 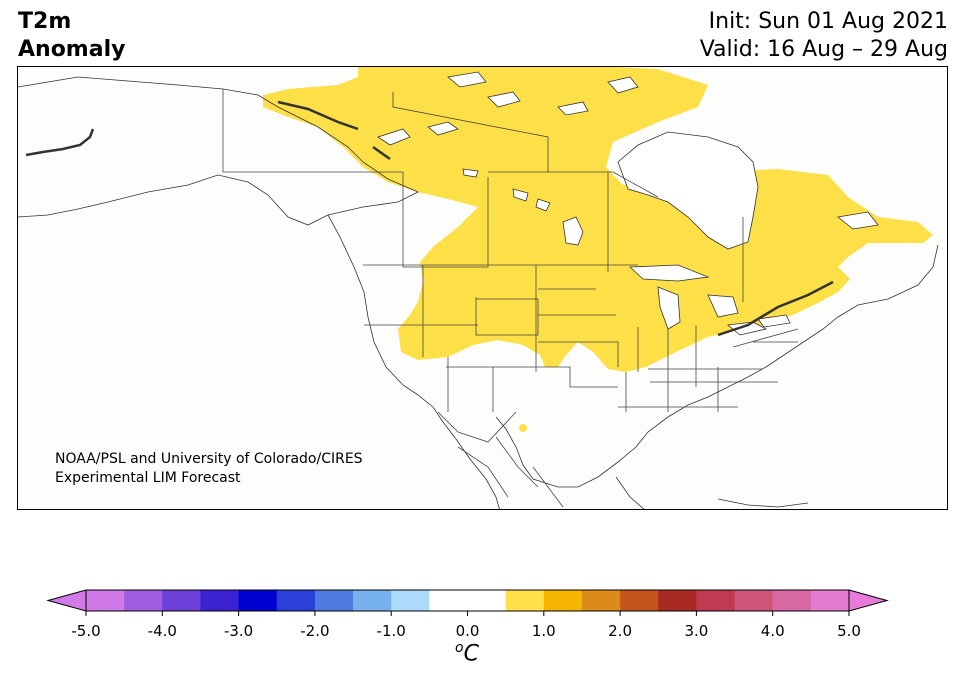 I want to click on title-line-2: Anomaly, so click(x=72, y=49).